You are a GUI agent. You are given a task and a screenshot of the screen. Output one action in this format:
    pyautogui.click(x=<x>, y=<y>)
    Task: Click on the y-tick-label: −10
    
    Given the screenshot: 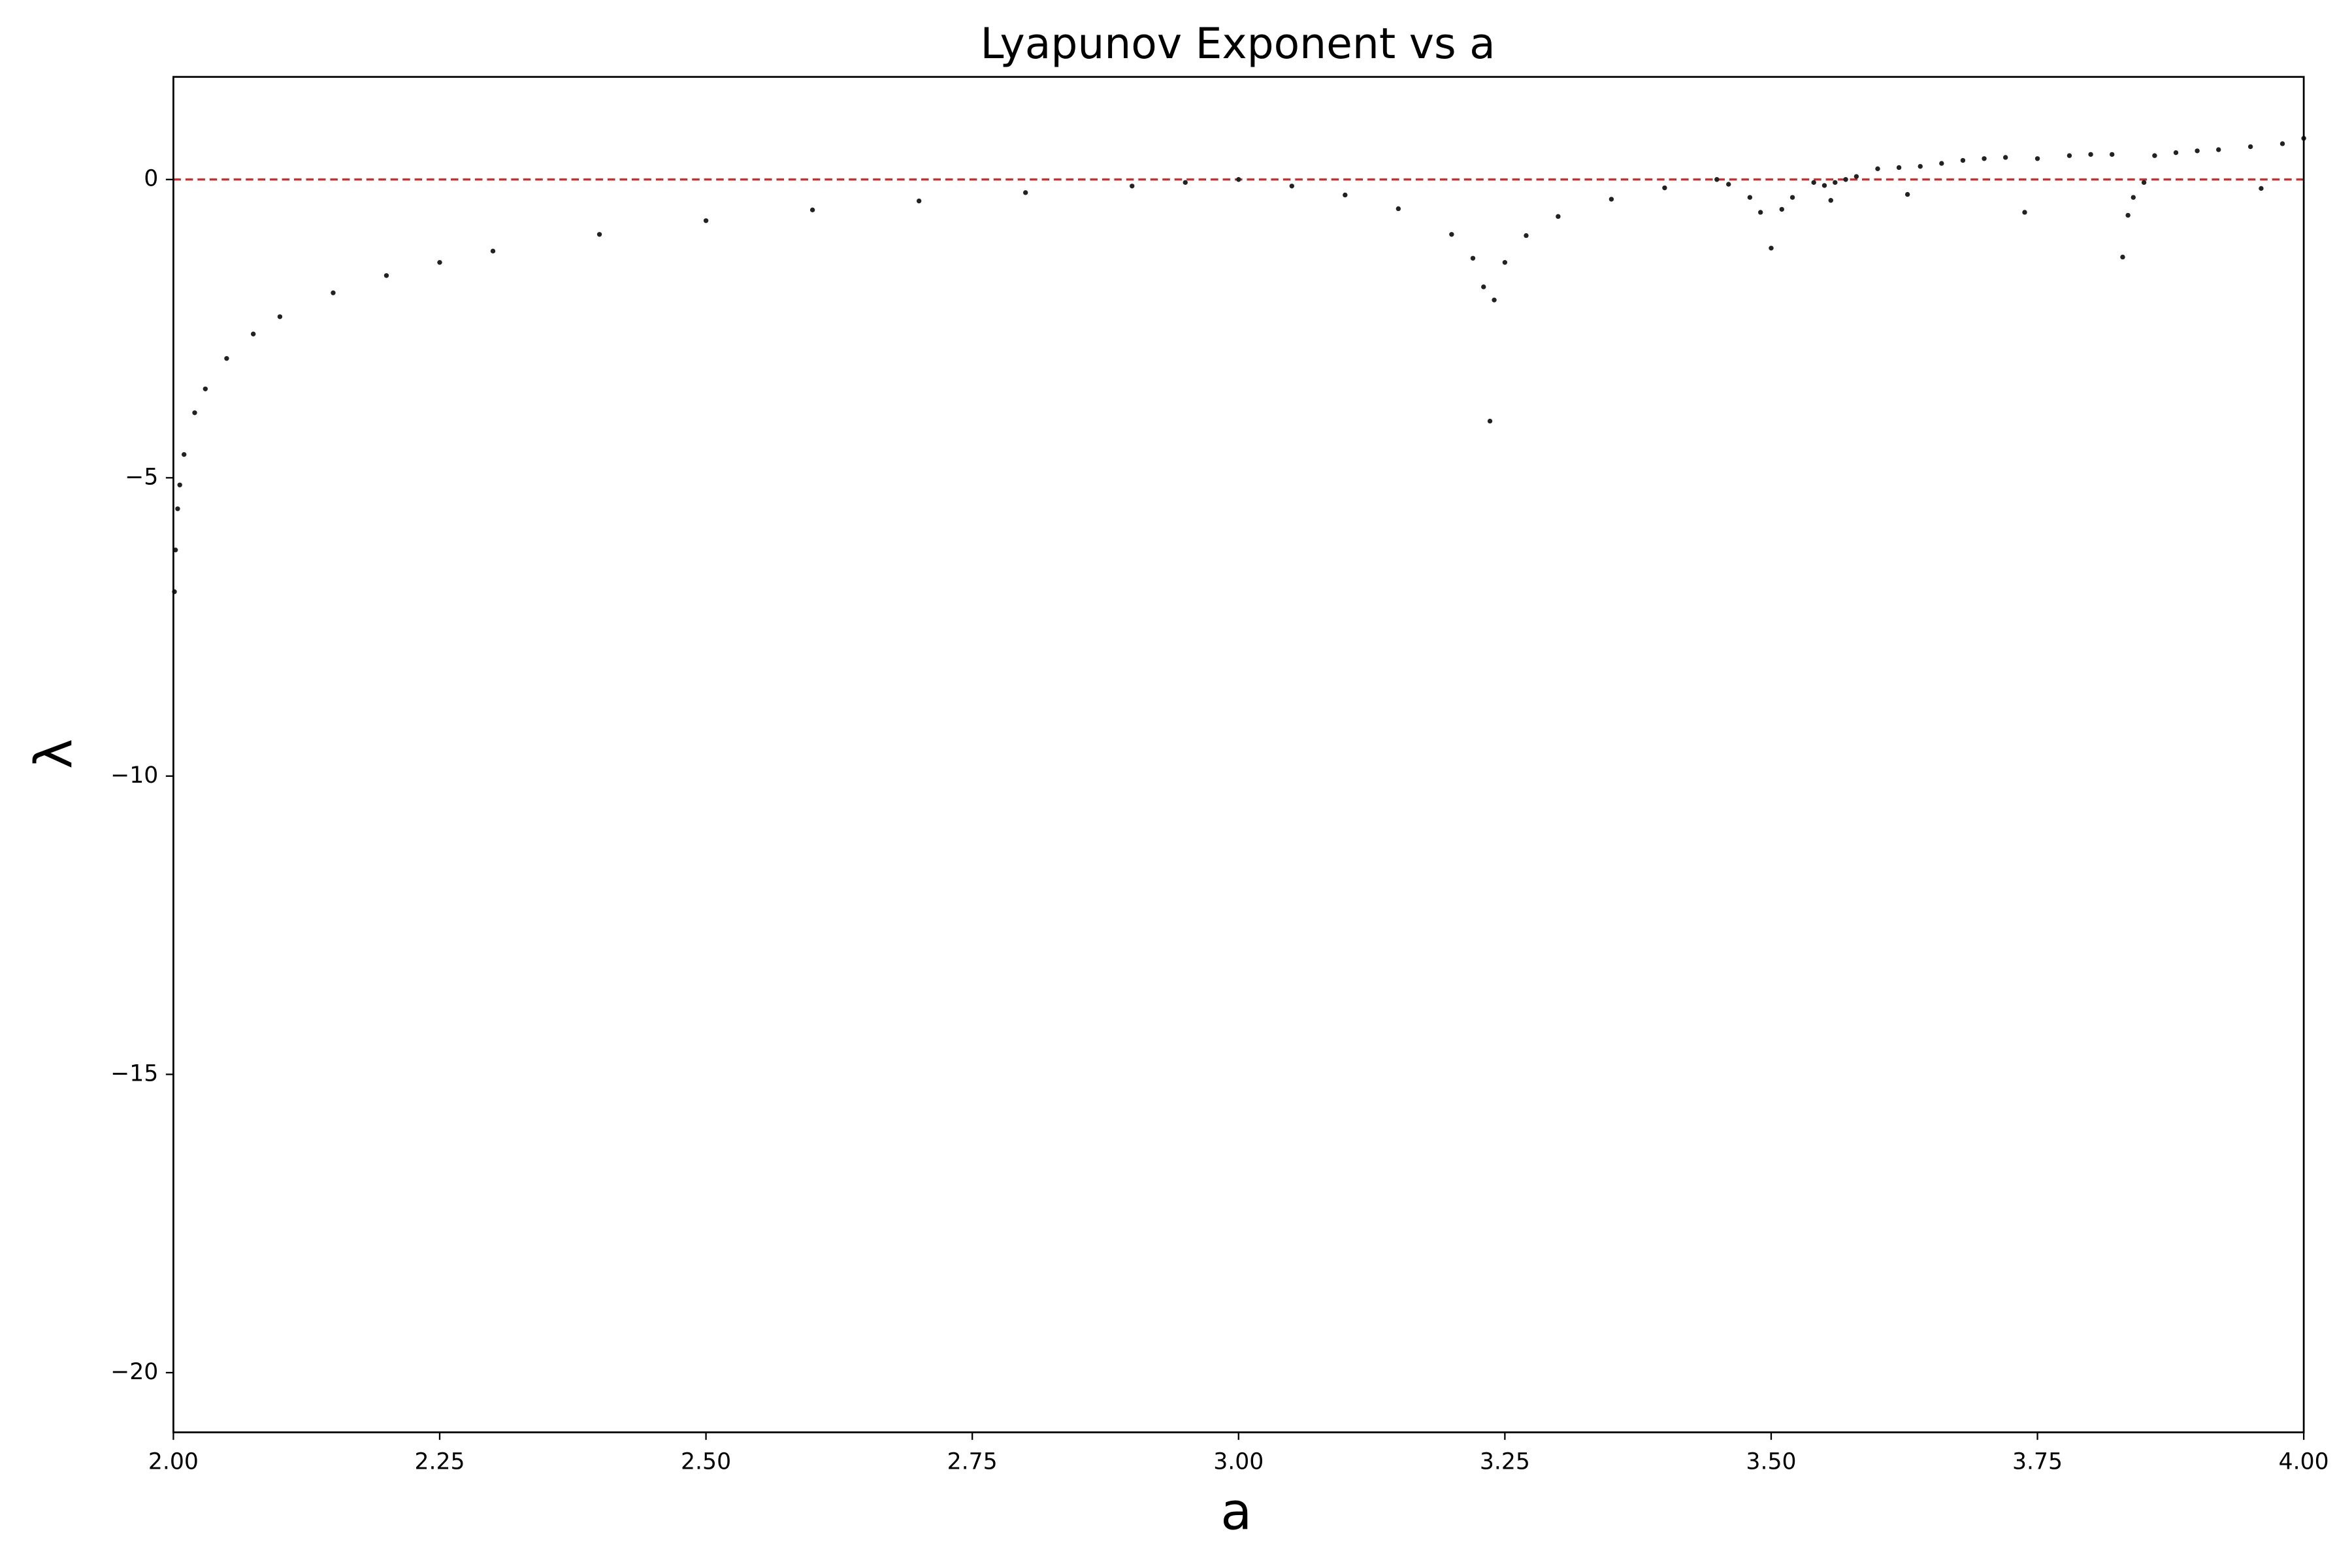 What is the action you would take?
    pyautogui.click(x=134, y=775)
    